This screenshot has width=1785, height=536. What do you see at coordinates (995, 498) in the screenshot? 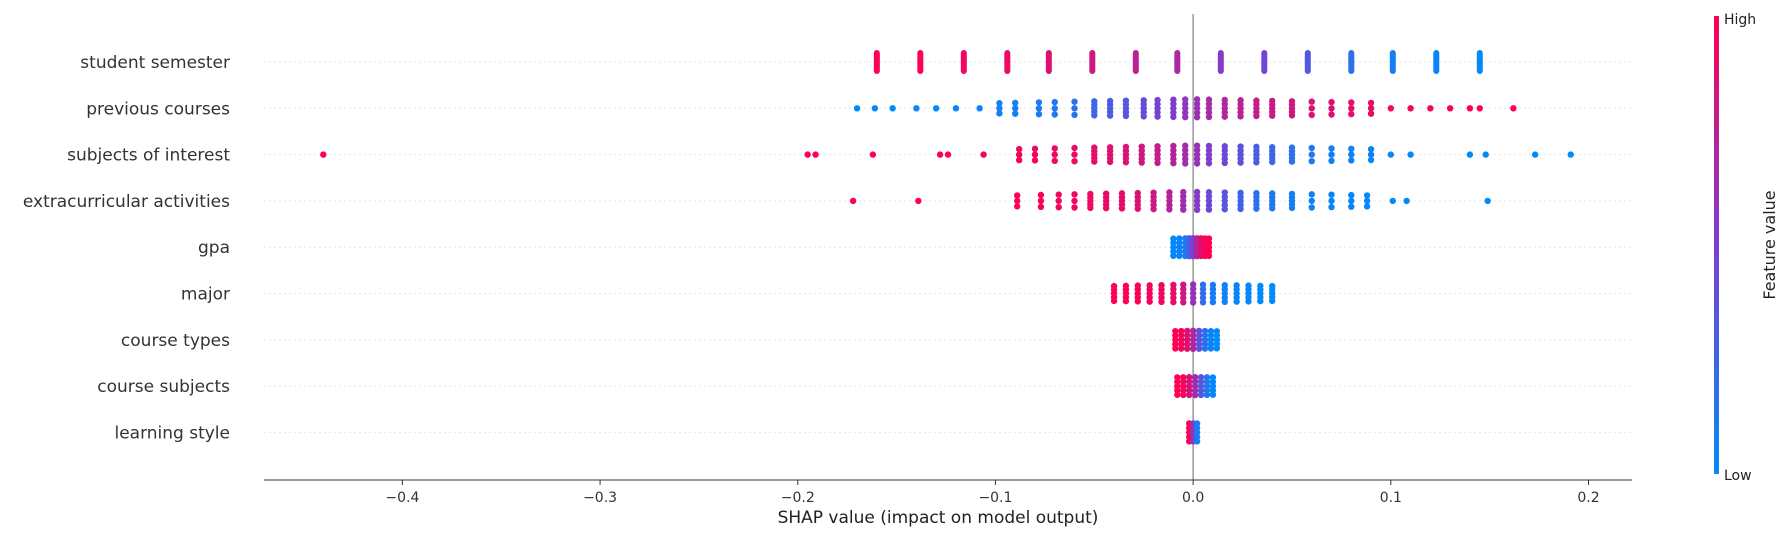
I see `x-tick-label: −0.1` at bounding box center [995, 498].